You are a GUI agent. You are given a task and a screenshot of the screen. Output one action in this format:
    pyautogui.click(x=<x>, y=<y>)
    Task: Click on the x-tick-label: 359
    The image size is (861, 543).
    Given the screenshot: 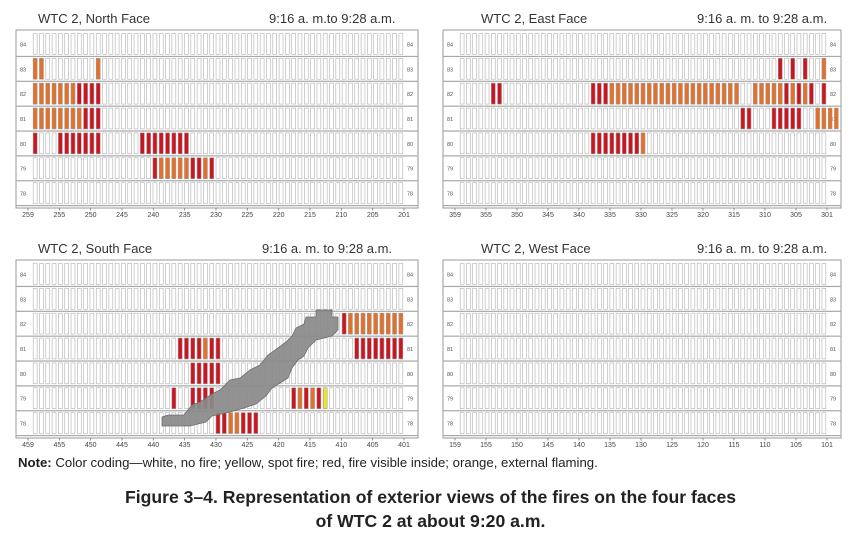 What is the action you would take?
    pyautogui.click(x=455, y=215)
    